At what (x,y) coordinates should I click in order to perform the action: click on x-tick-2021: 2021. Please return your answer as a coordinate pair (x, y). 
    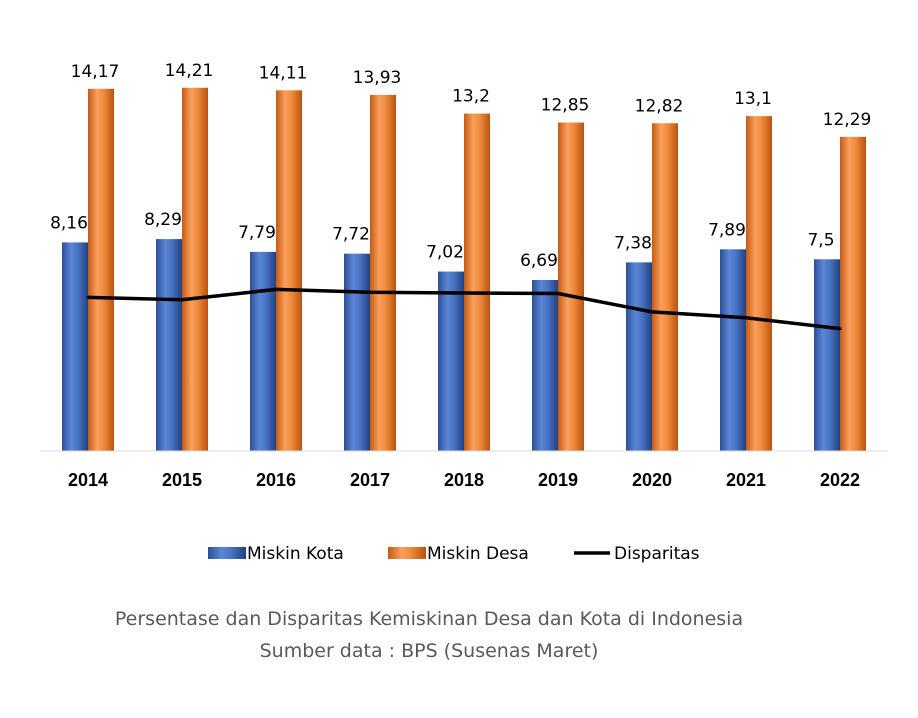
    Looking at the image, I should click on (746, 480).